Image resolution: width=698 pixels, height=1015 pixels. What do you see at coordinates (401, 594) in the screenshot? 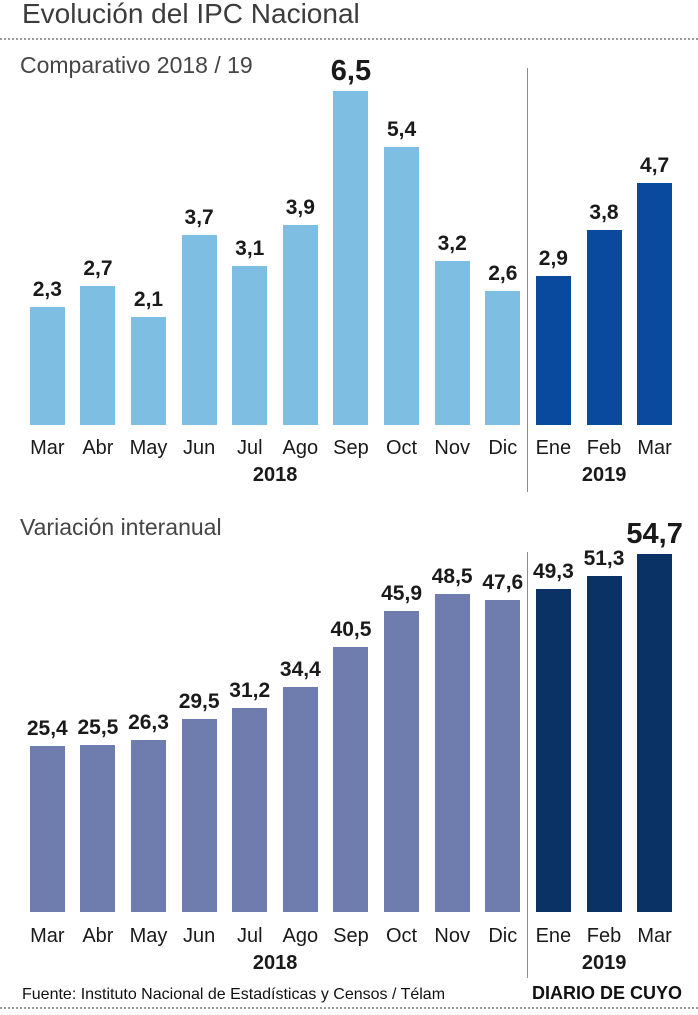
I see `bar-value-label: 45,9` at bounding box center [401, 594].